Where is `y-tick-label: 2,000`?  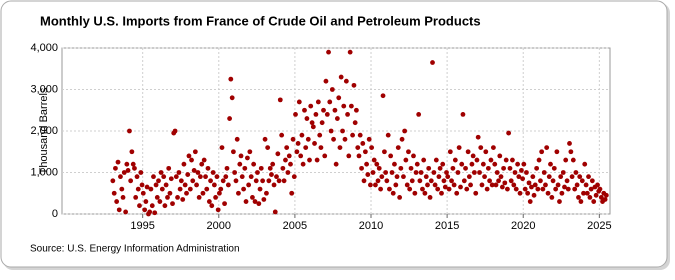 y-tick-label: 2,000 is located at coordinates (44, 131).